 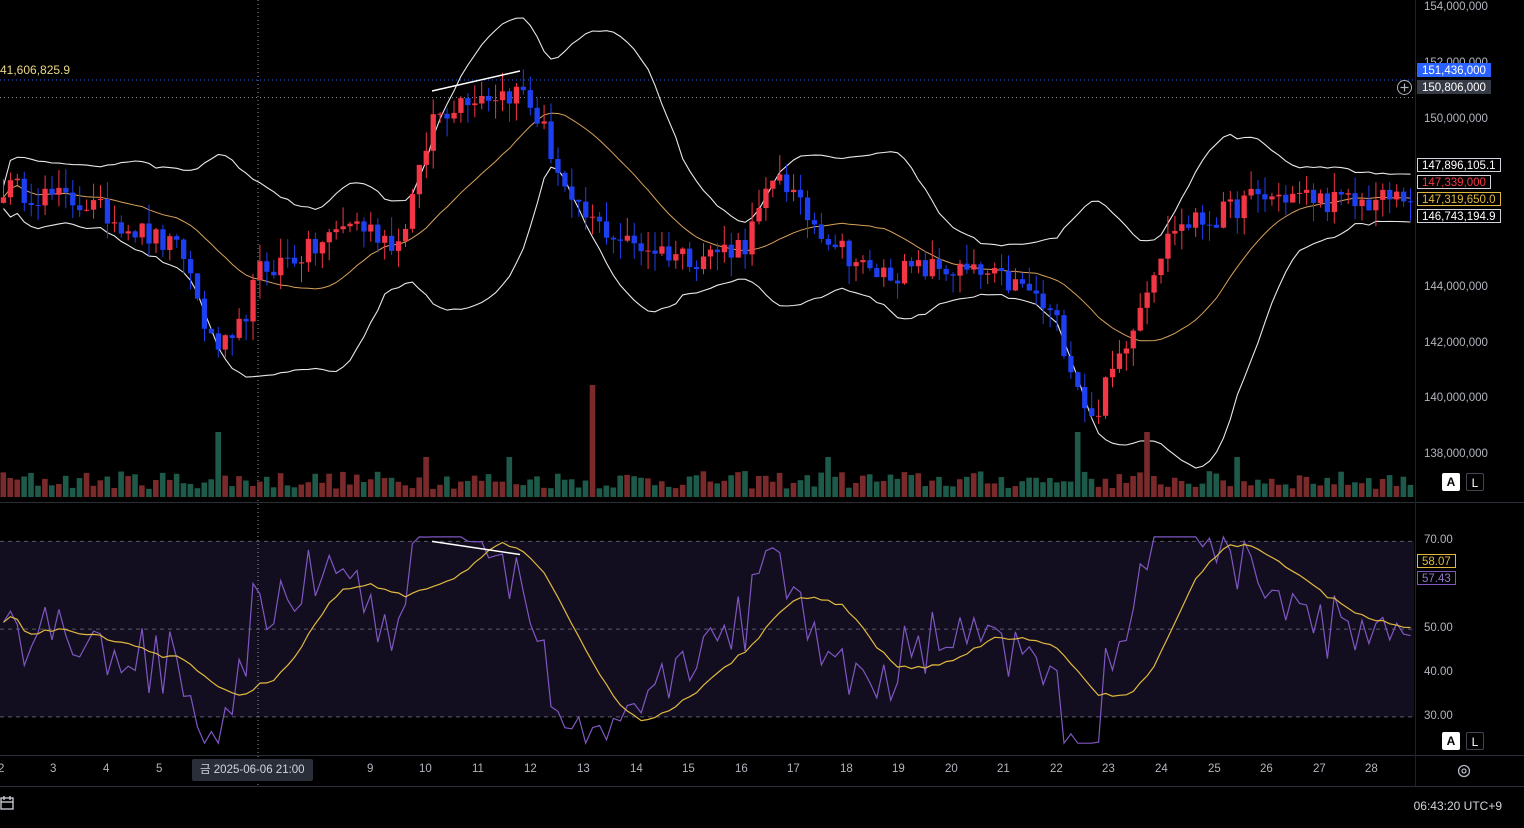 What do you see at coordinates (1415, 393) in the screenshot?
I see `axis-border` at bounding box center [1415, 393].